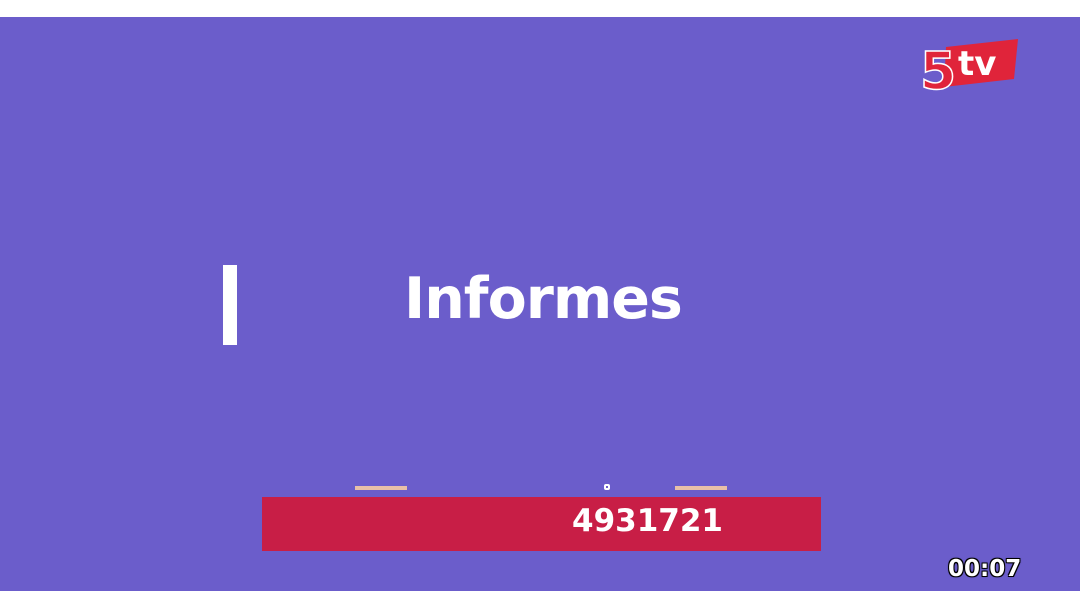  I want to click on accent-vertical-bar, so click(230, 305).